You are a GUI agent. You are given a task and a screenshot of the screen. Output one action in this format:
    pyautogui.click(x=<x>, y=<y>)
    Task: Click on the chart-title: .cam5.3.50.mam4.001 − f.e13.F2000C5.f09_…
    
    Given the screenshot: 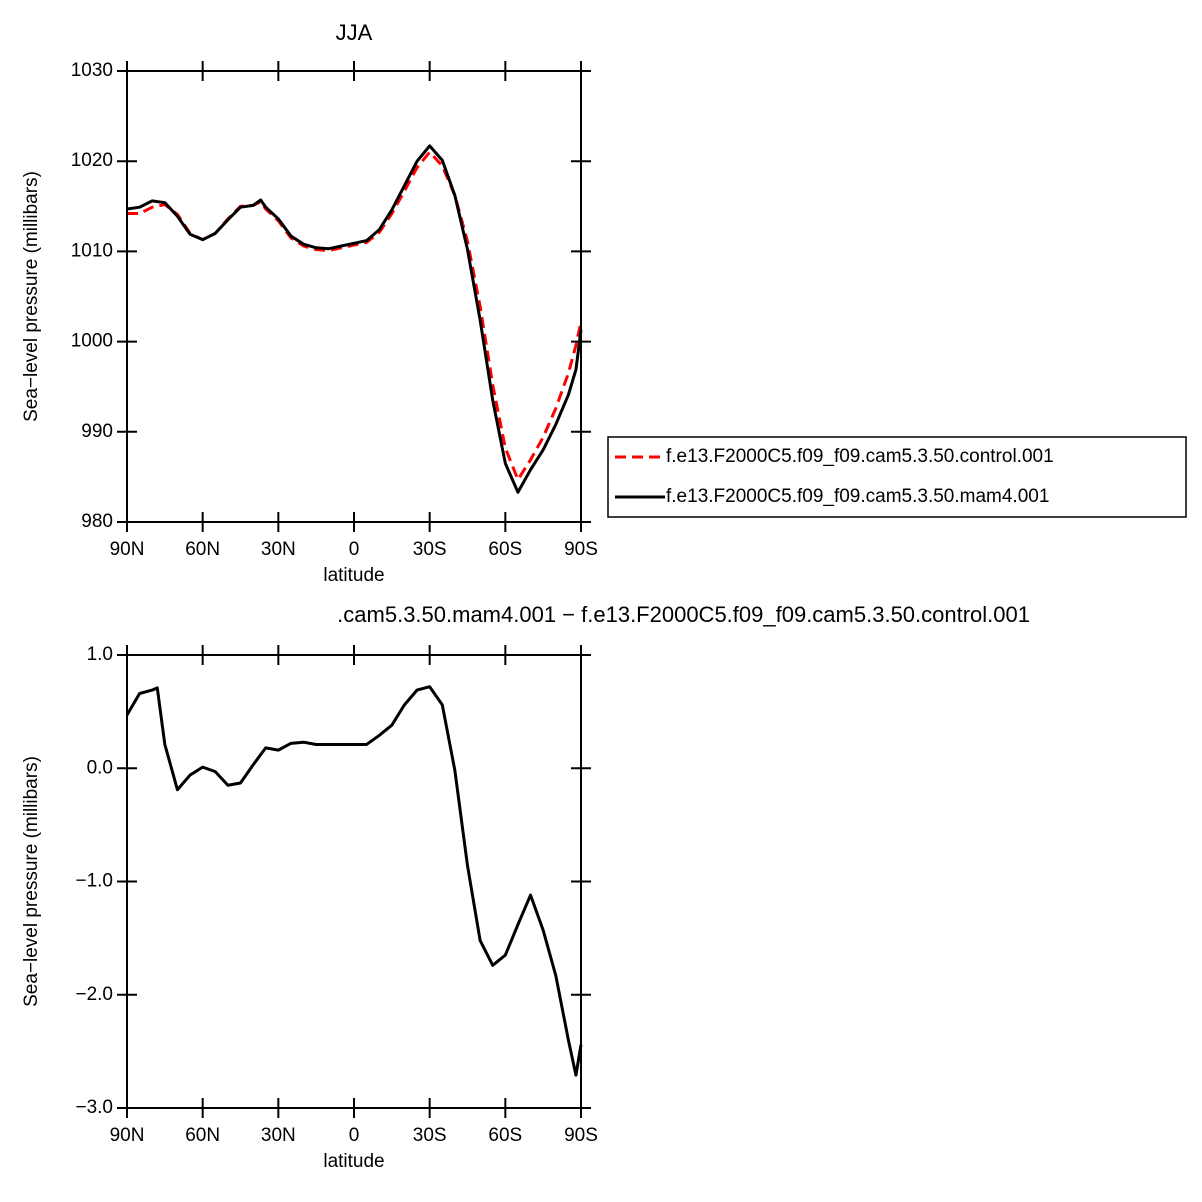 What is the action you would take?
    pyautogui.click(x=683, y=614)
    